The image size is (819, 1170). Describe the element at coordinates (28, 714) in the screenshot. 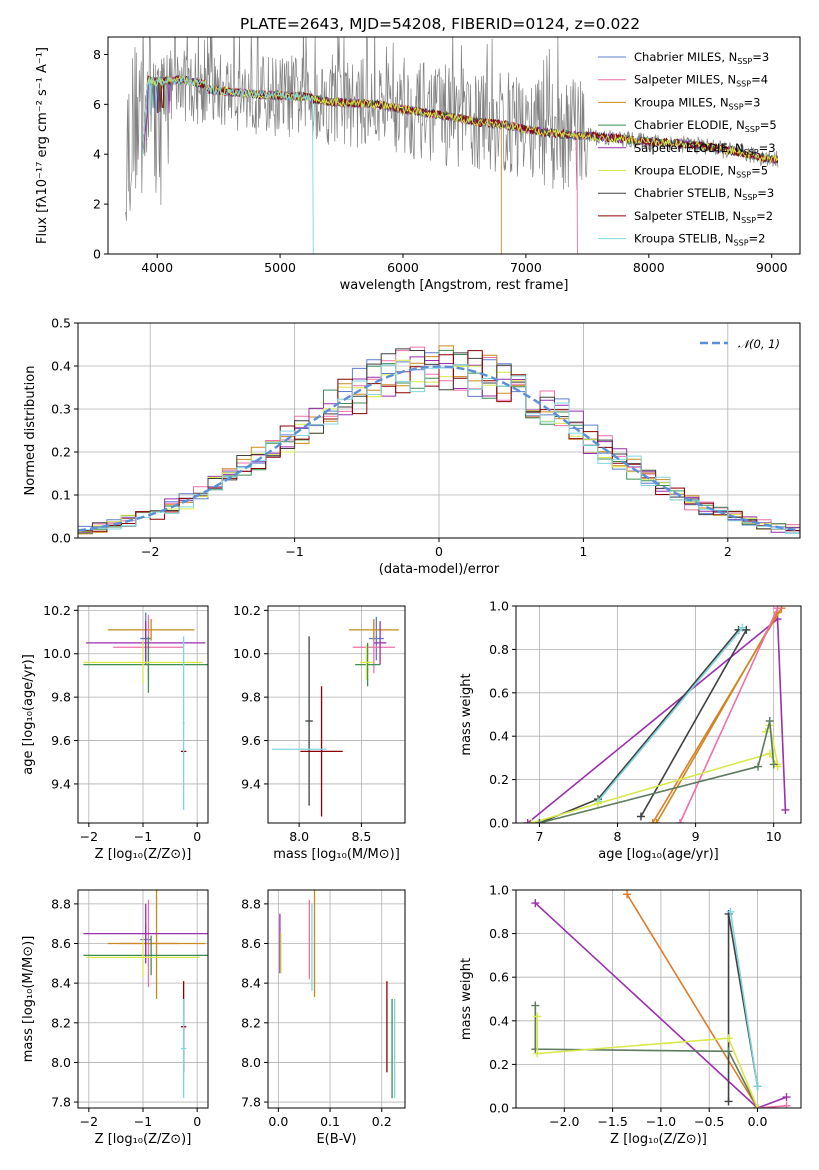

I see `y-axis-label: age [log₁₀(age/yr)]` at that location.